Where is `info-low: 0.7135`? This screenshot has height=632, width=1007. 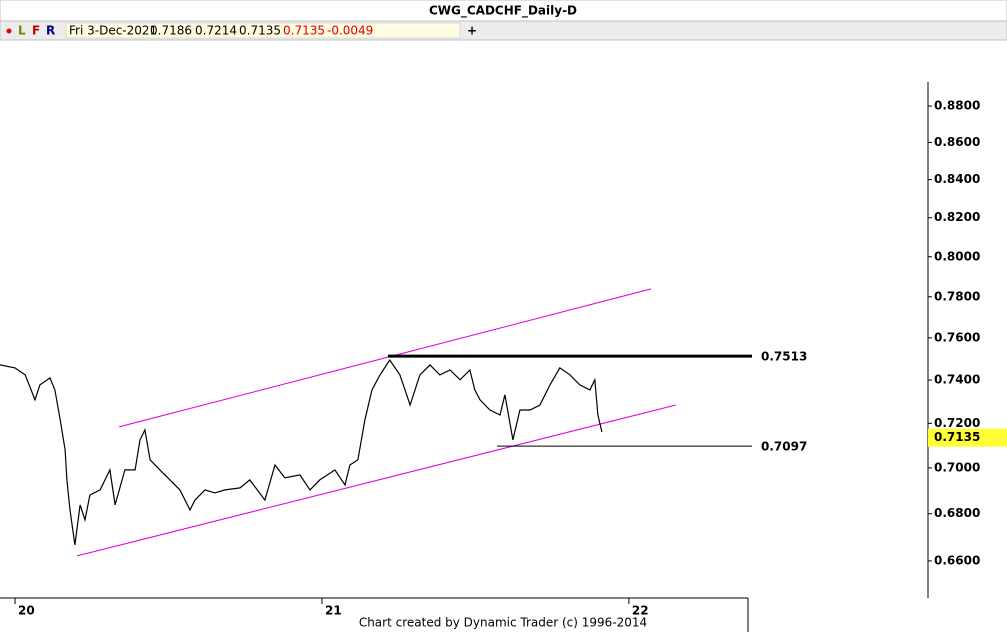
info-low: 0.7135 is located at coordinates (260, 31).